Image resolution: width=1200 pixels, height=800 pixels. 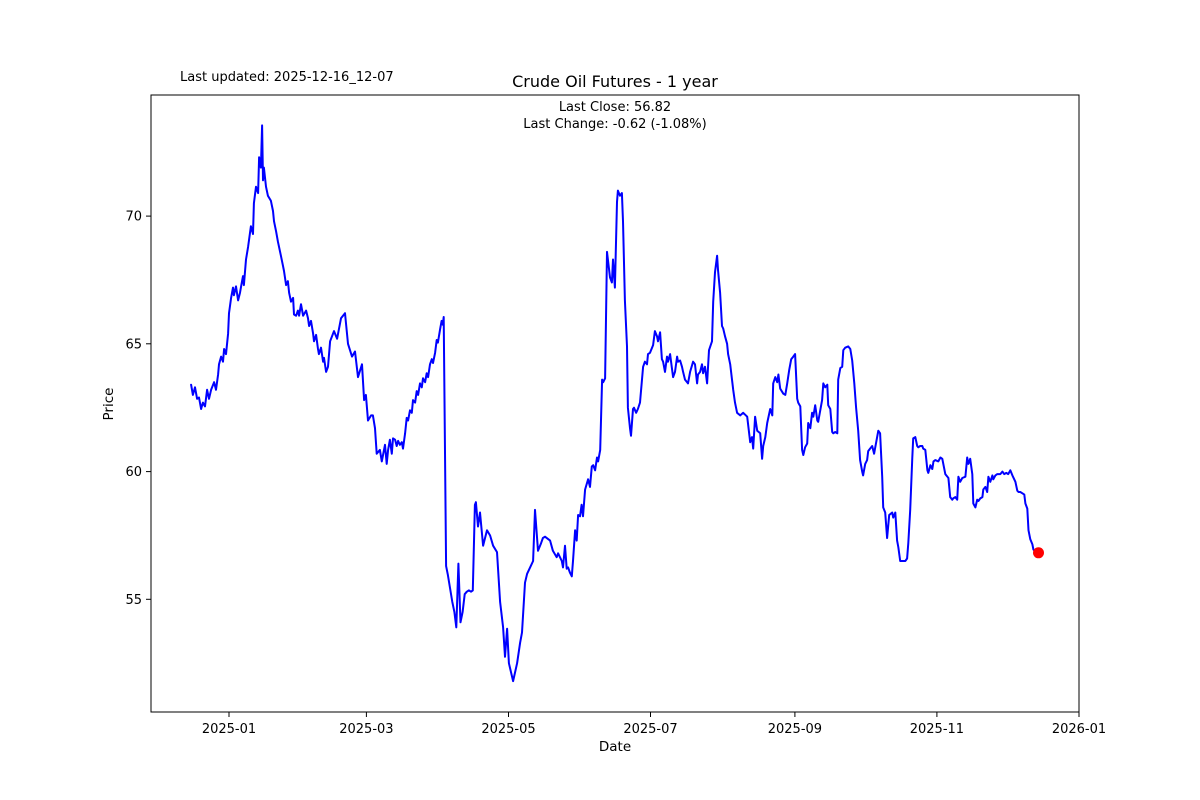 What do you see at coordinates (1079, 729) in the screenshot?
I see `x-tick-label: 2026-01` at bounding box center [1079, 729].